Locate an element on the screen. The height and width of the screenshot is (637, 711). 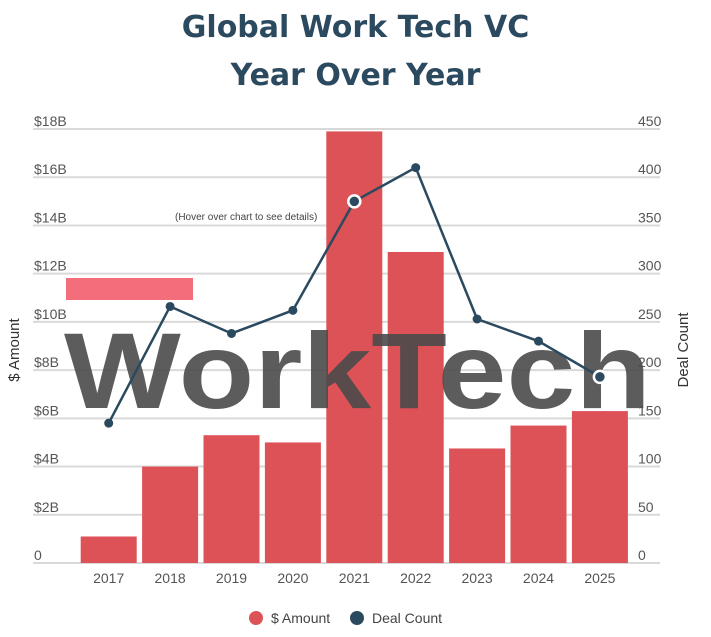
left-tick-label: $6B is located at coordinates (46, 410).